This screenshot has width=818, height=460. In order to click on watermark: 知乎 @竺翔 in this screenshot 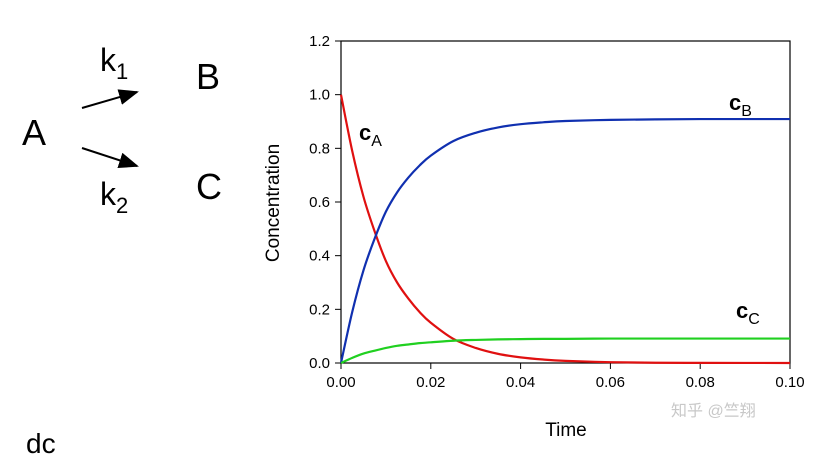, I will do `click(713, 411)`.